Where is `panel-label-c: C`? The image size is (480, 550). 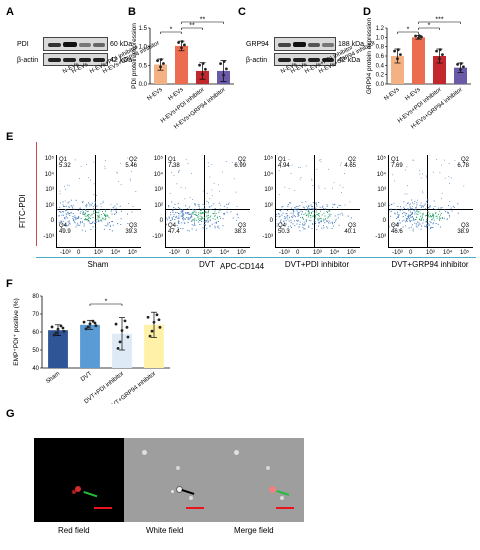 panel-label-c: C is located at coordinates (242, 12).